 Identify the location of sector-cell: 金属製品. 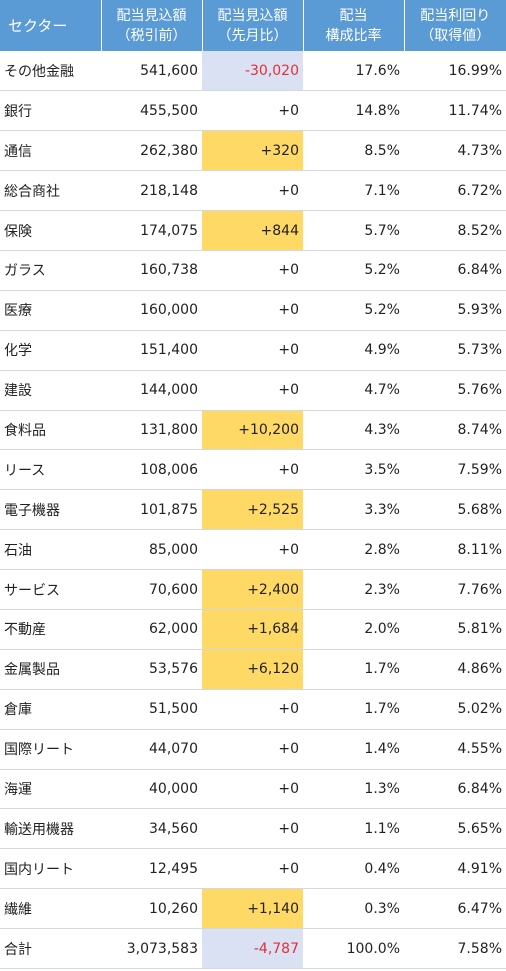
(50, 669).